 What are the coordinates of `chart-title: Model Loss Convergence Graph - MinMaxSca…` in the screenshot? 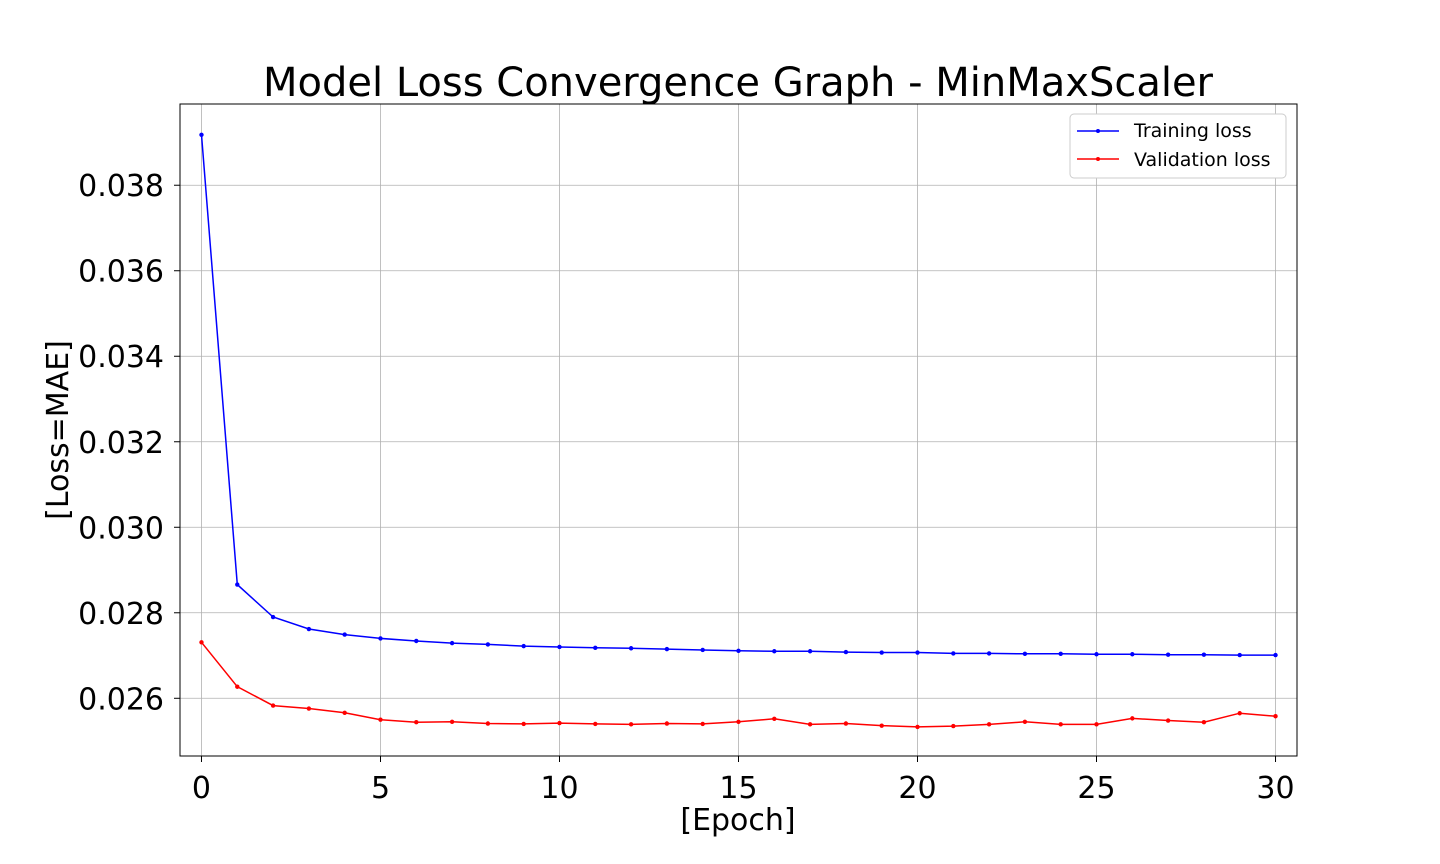 It's located at (738, 83).